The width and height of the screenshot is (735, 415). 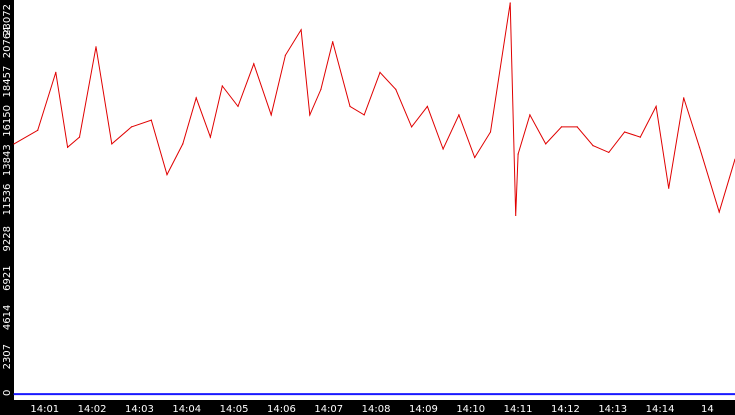 What do you see at coordinates (139, 409) in the screenshot?
I see `x-tick-label: 14:03` at bounding box center [139, 409].